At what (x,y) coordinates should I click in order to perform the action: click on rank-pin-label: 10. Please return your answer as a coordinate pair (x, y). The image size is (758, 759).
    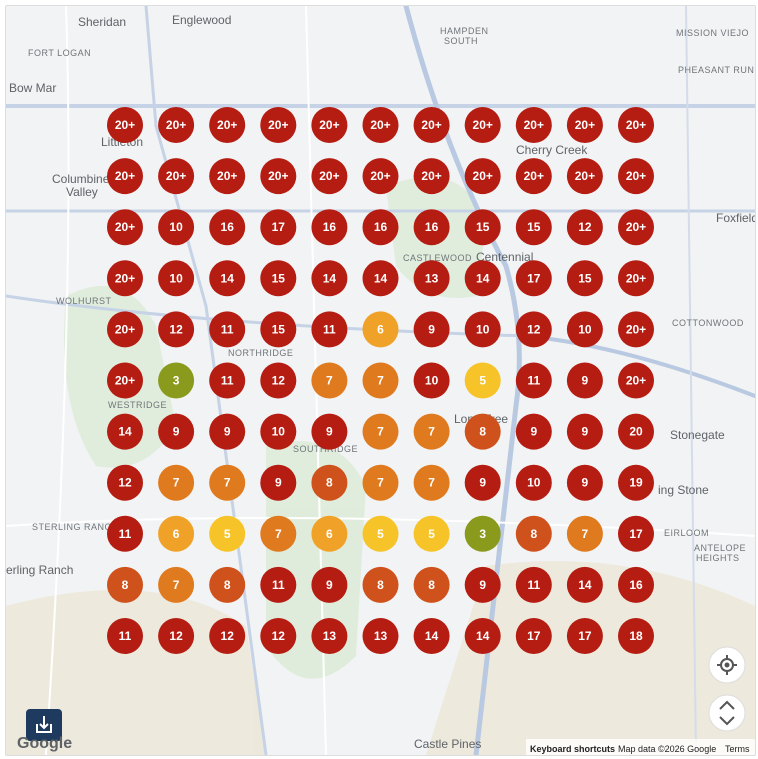
    Looking at the image, I should click on (534, 483).